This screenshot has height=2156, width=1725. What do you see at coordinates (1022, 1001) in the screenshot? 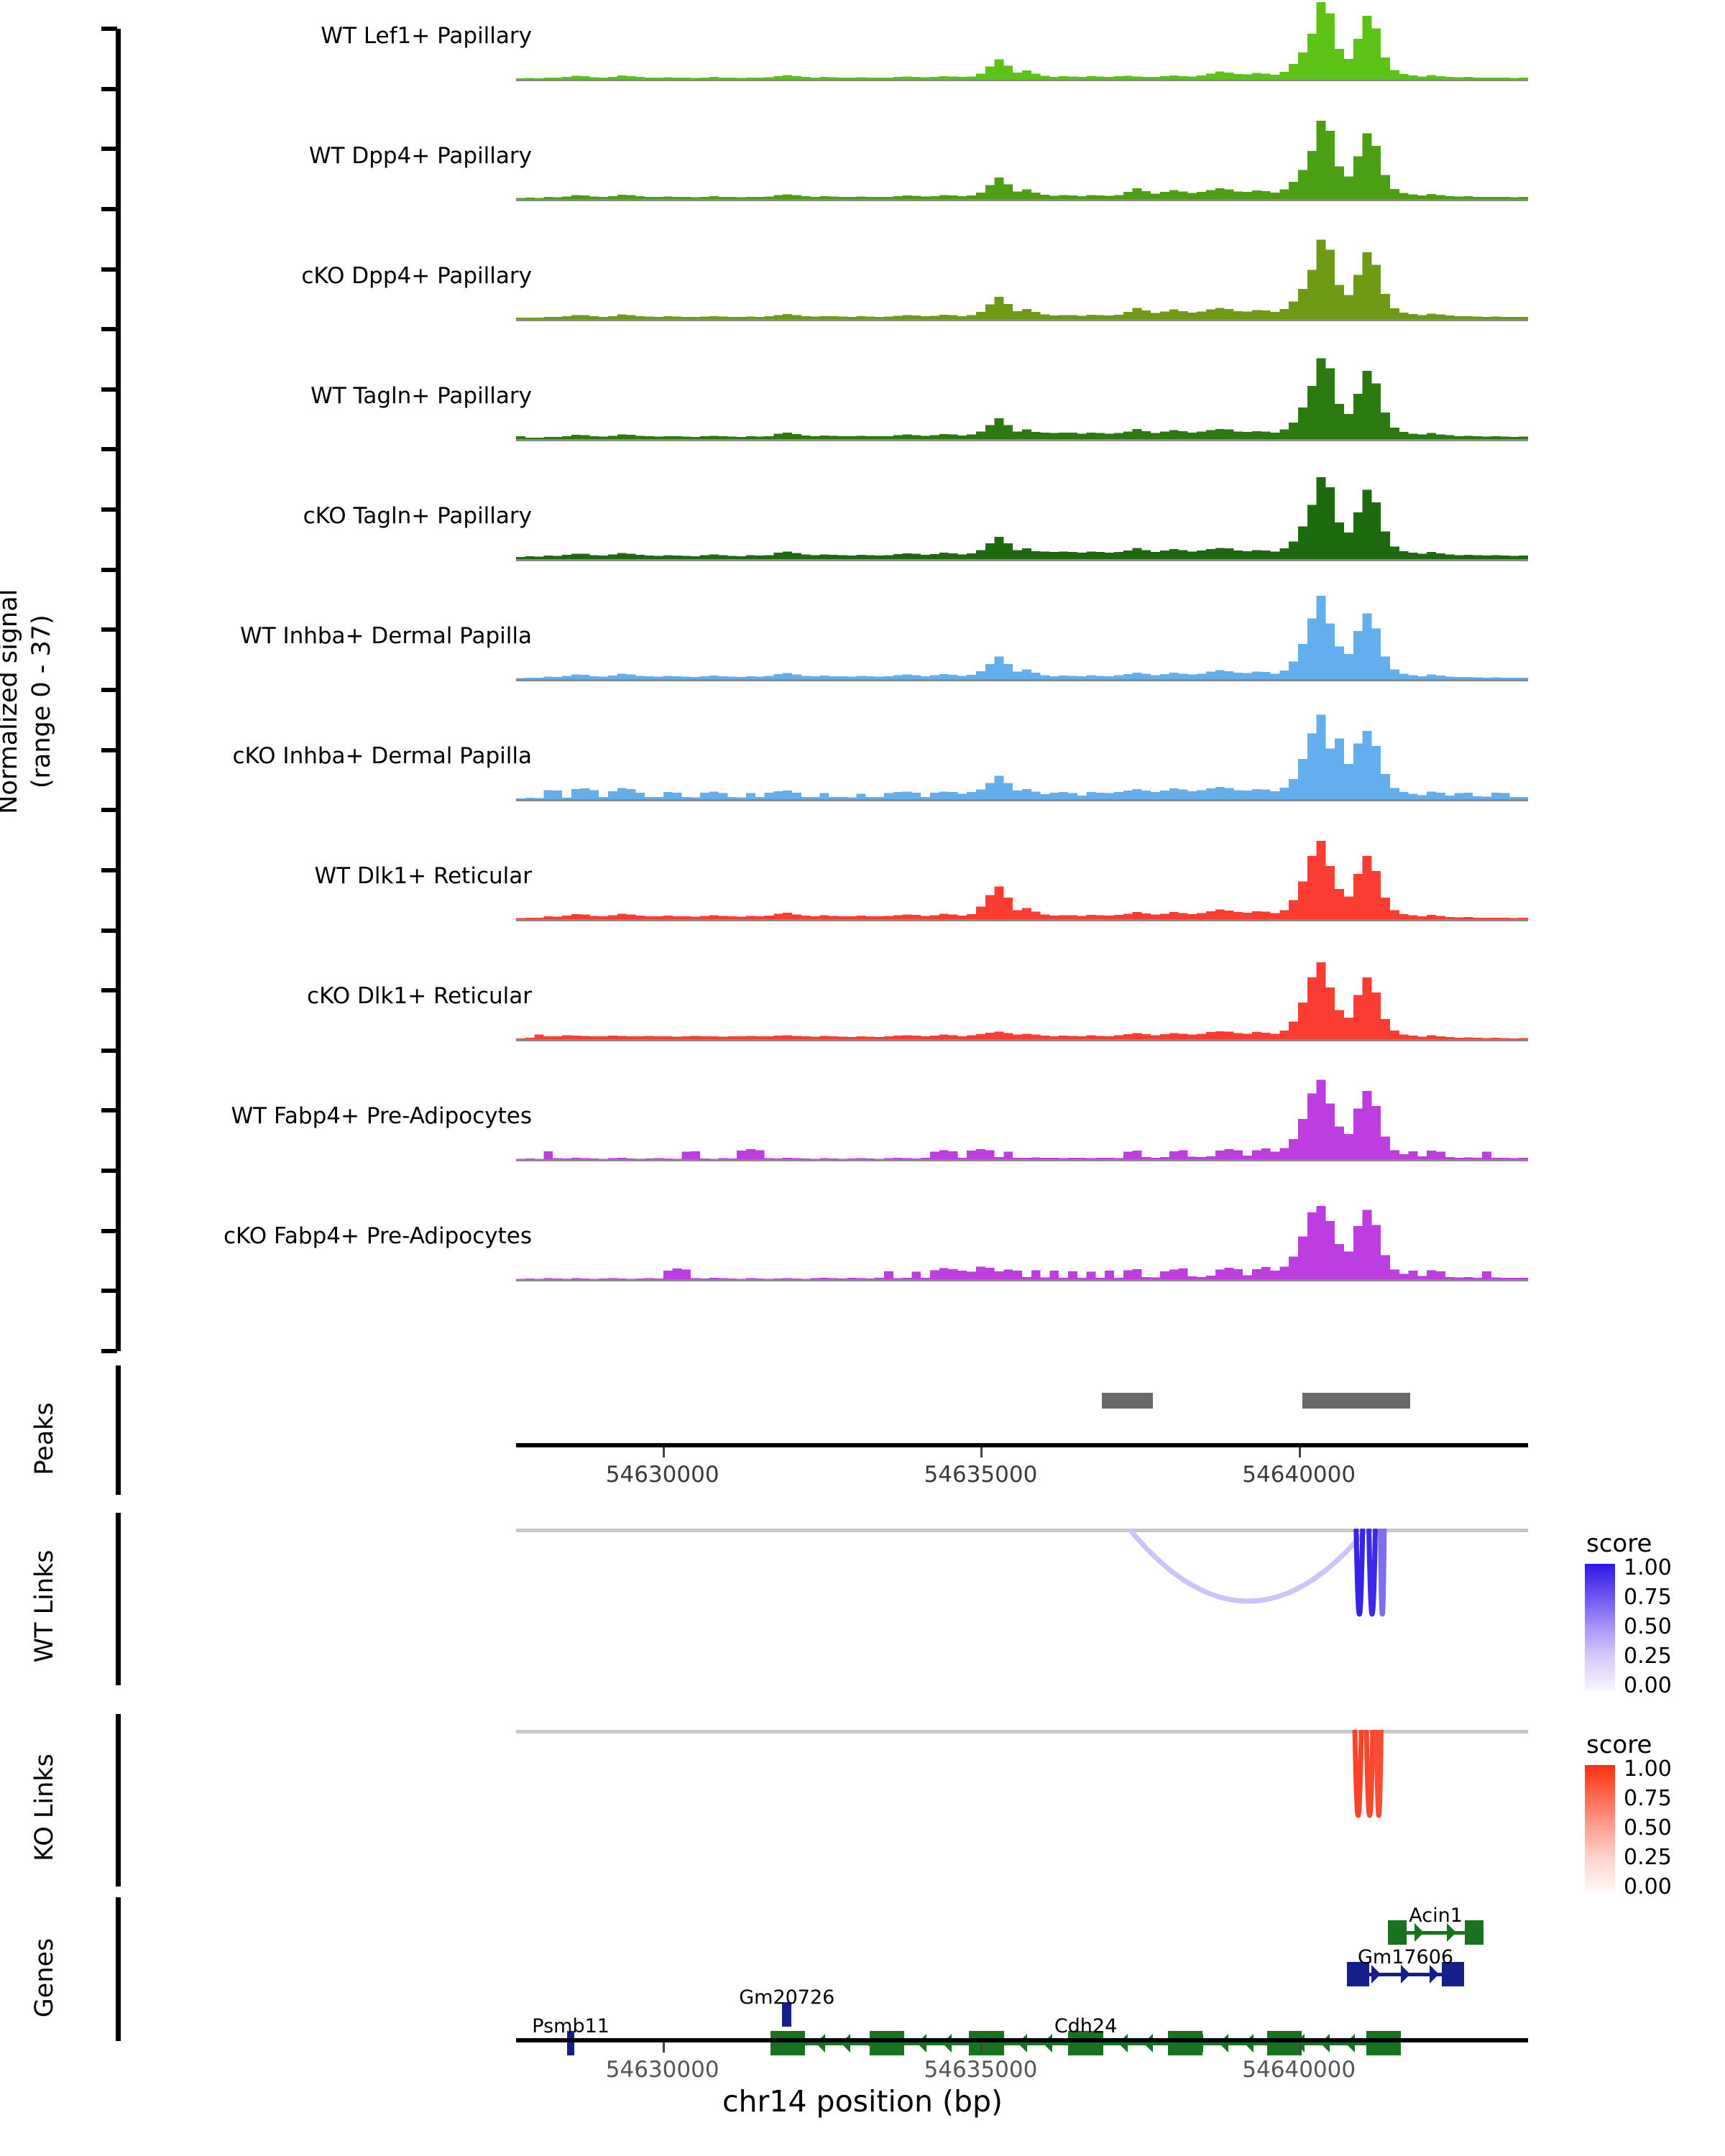
I see `track-signal-cko-dlk1-reticular` at bounding box center [1022, 1001].